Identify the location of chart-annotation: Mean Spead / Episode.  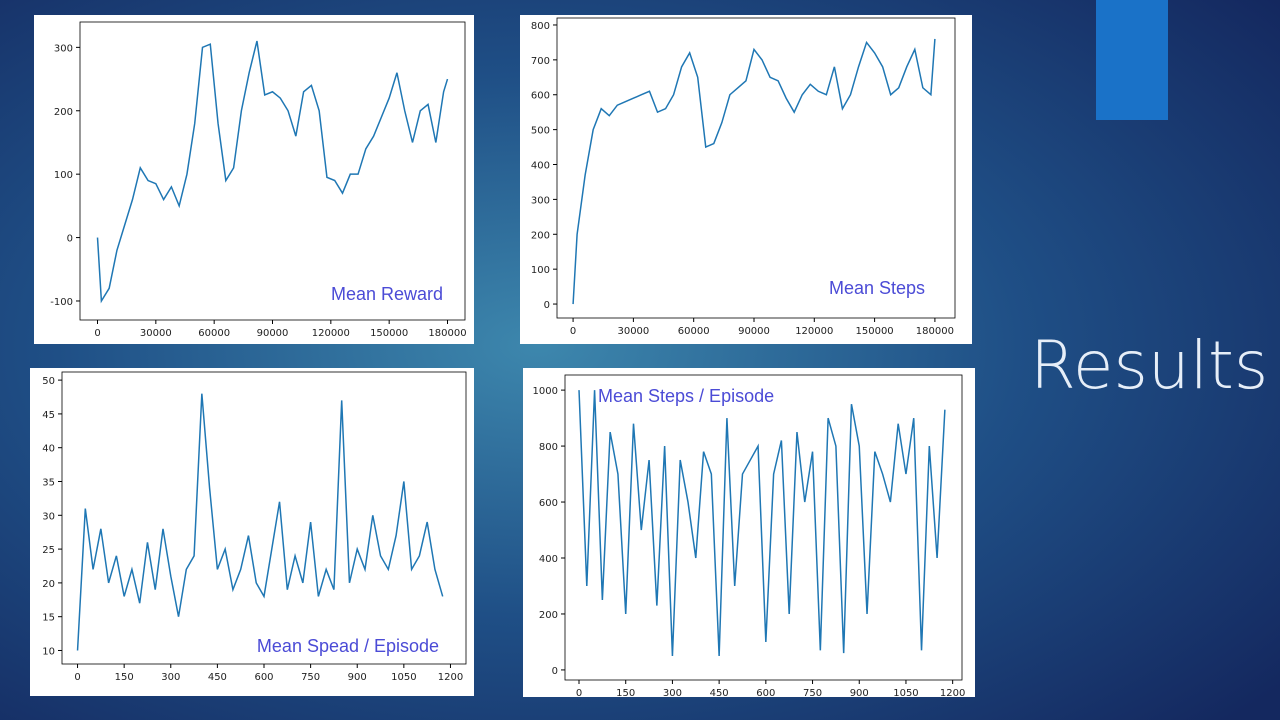
(348, 646).